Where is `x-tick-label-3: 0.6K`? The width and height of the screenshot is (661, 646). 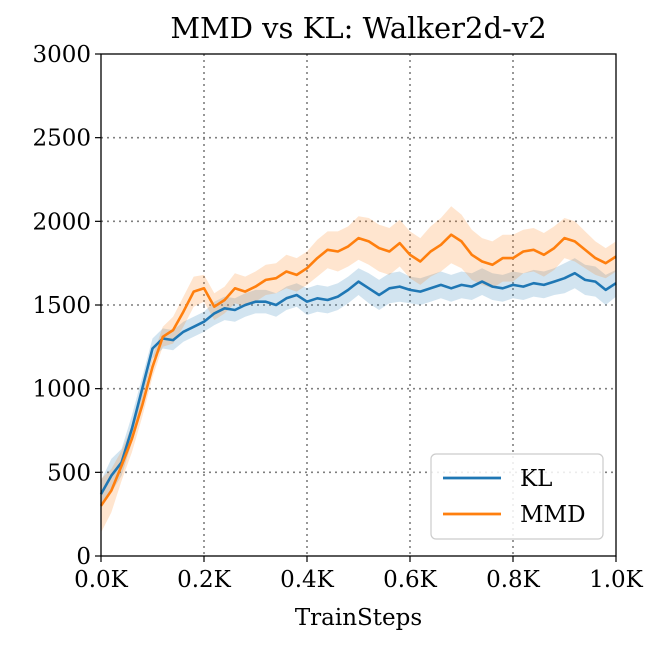
x-tick-label-3: 0.6K is located at coordinates (410, 580).